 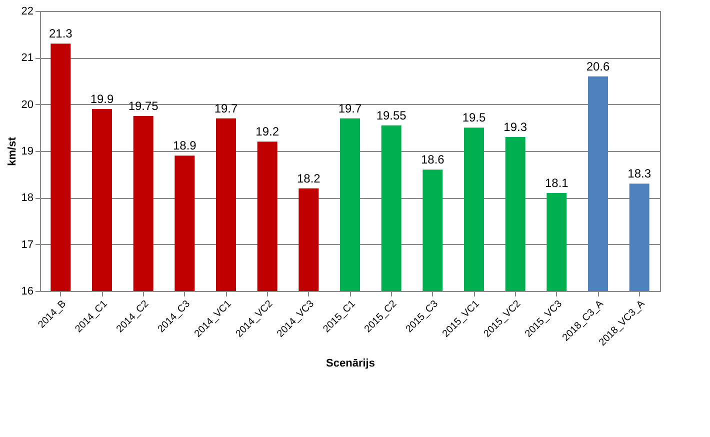 I want to click on data-label: 19.2, so click(x=268, y=131).